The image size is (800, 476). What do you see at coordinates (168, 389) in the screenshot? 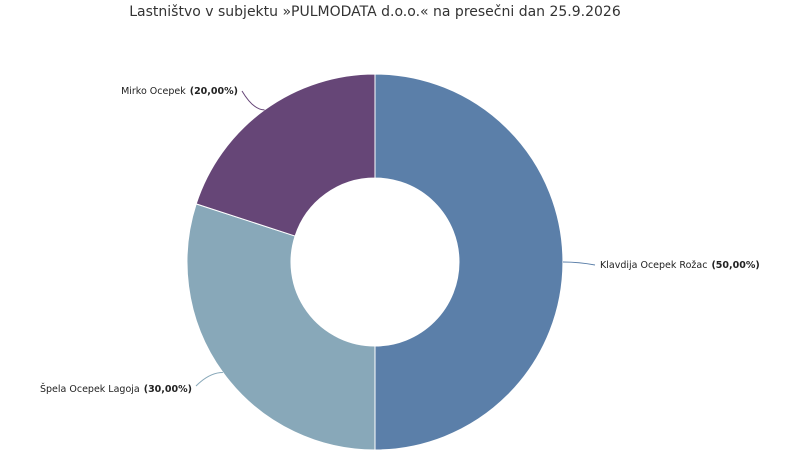
I see `slice-value-label: (30,00%)` at bounding box center [168, 389].